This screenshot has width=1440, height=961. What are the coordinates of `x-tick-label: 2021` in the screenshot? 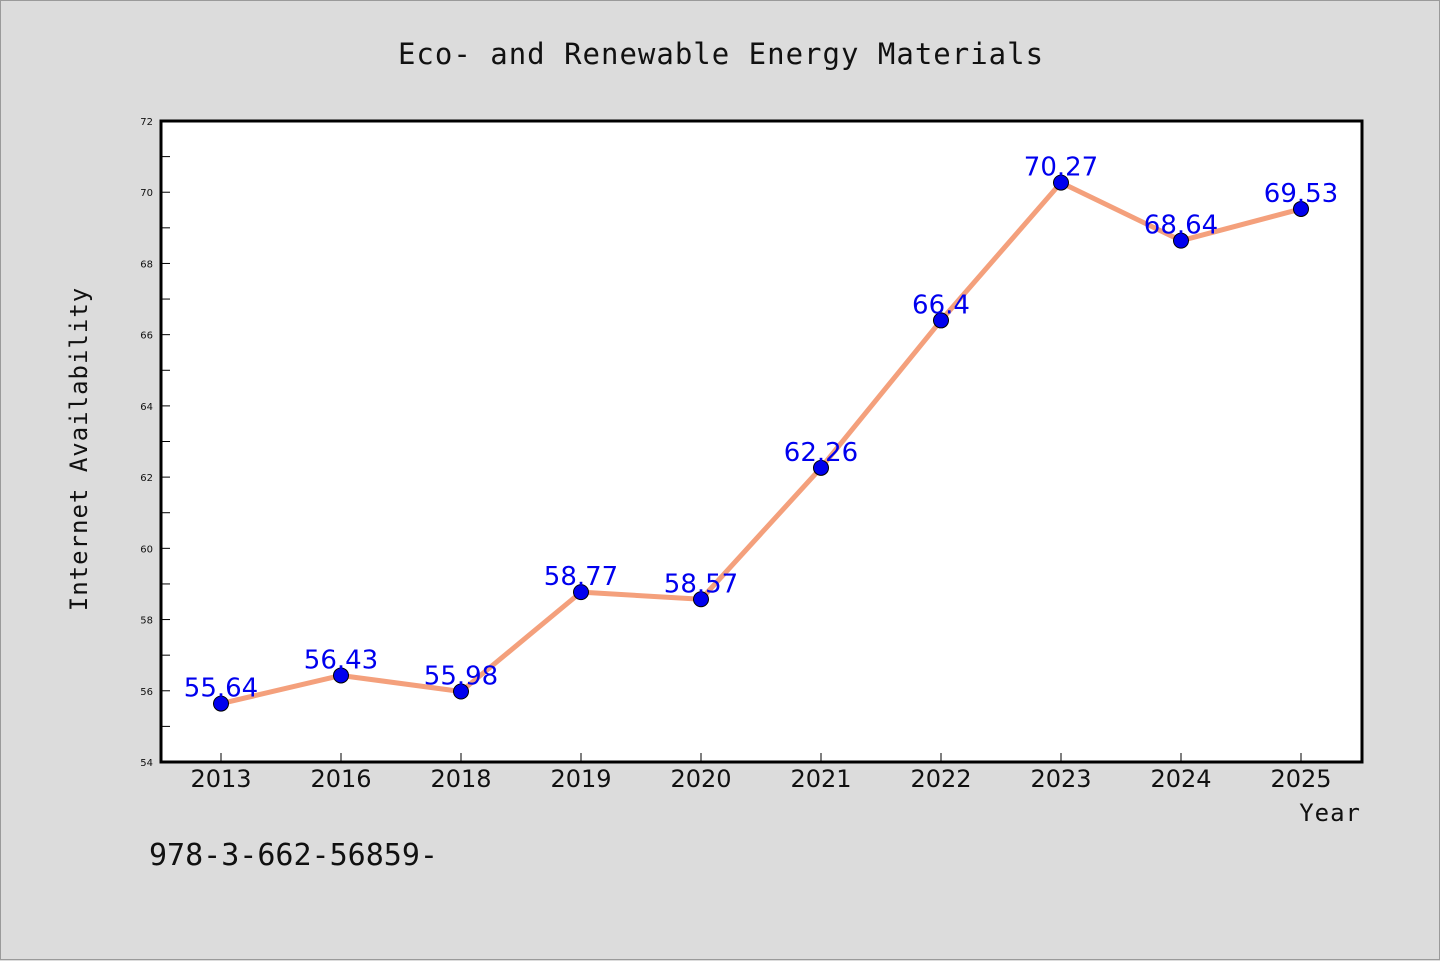 It's located at (820, 779).